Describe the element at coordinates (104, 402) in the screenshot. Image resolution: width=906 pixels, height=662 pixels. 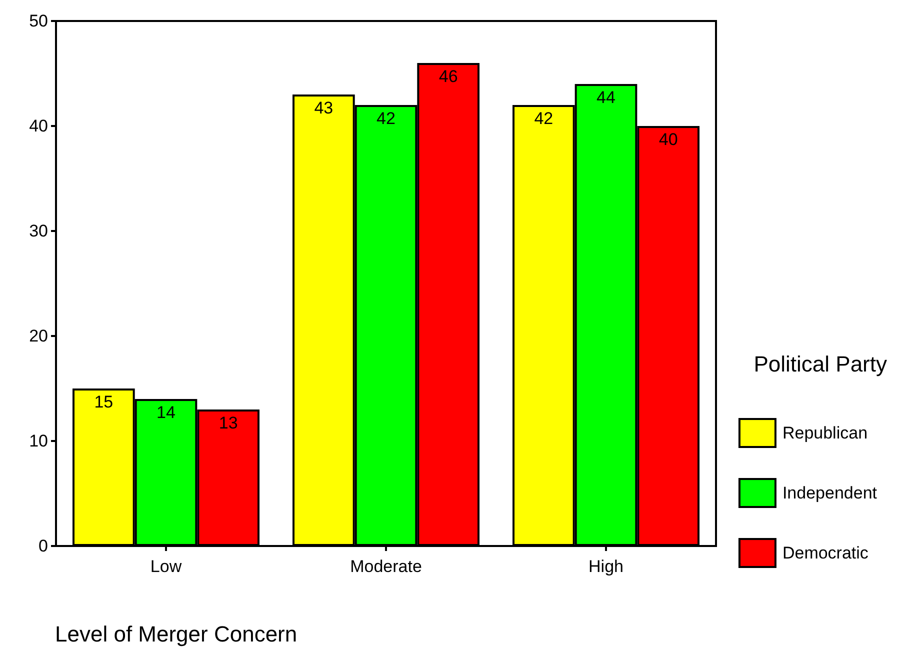
I see `data-label: 15` at that location.